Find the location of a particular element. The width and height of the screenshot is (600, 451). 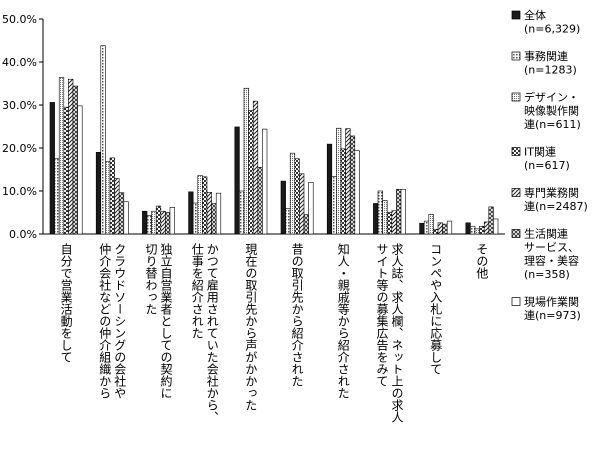

legend-label: (n=1283) is located at coordinates (550, 70).